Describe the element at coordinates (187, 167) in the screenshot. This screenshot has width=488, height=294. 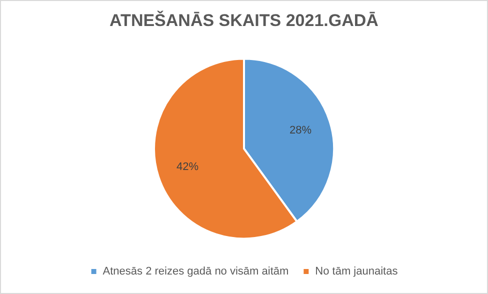
I see `data-label: 42%` at that location.